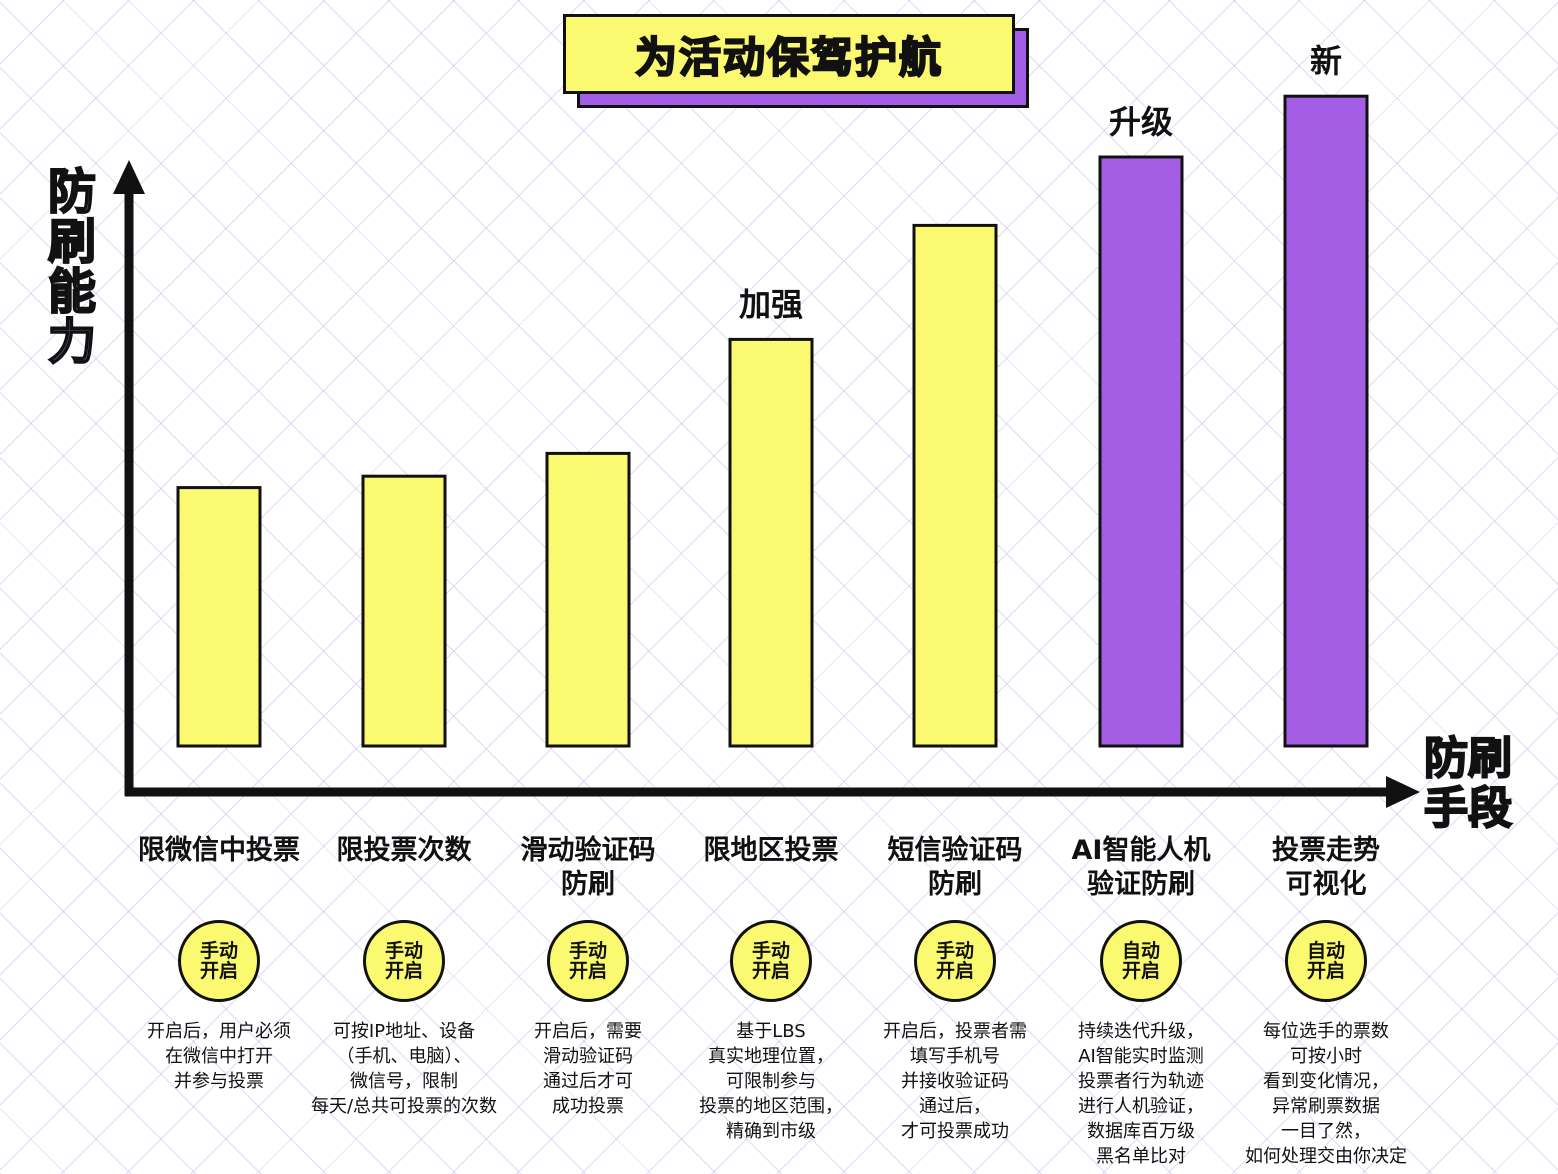 The height and width of the screenshot is (1174, 1558). What do you see at coordinates (1141, 1081) in the screenshot?
I see `description-line: 投票者行为轨迹` at bounding box center [1141, 1081].